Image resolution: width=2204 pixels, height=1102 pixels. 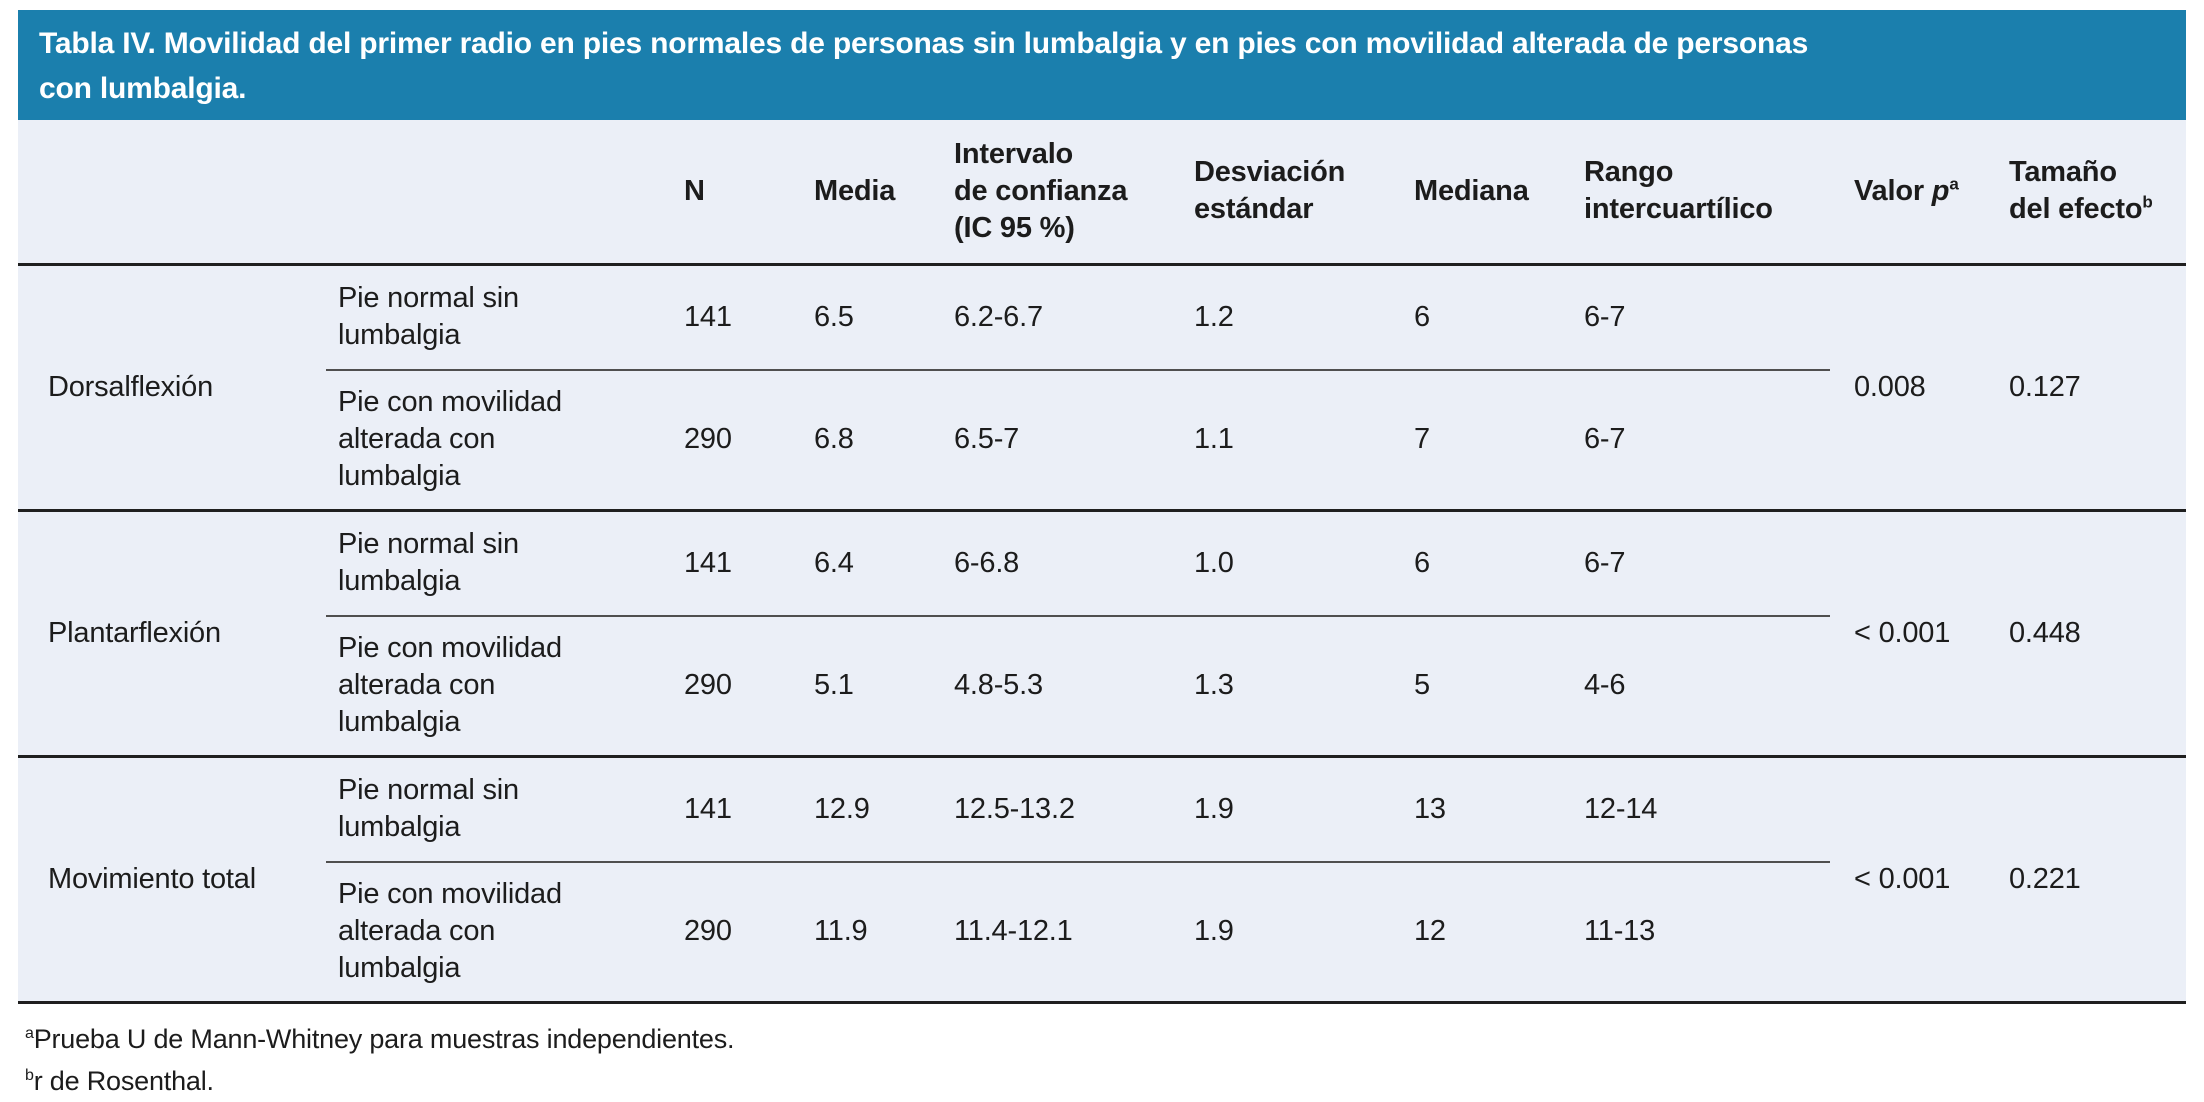 What do you see at coordinates (1280, 193) in the screenshot?
I see `col-header-desviacion: Desviación estándar` at bounding box center [1280, 193].